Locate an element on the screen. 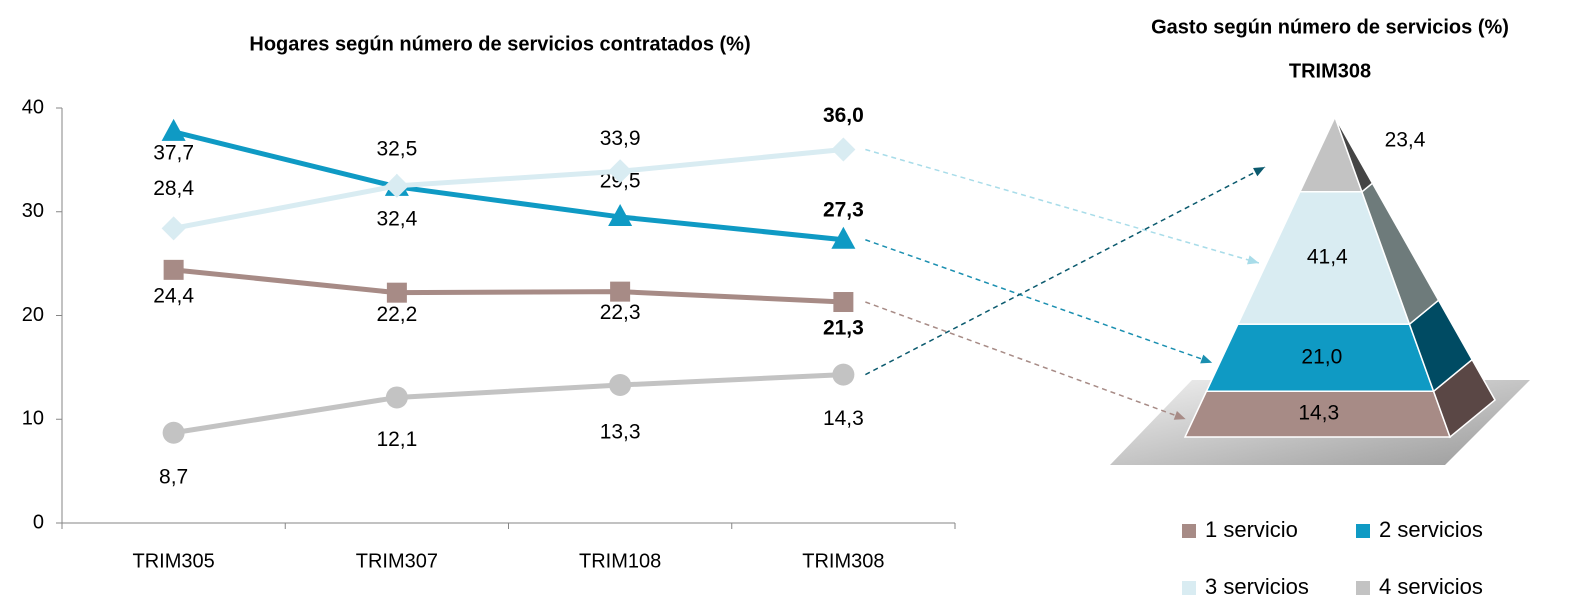 This screenshot has width=1583, height=607. data-label: 41,4 is located at coordinates (1327, 257).